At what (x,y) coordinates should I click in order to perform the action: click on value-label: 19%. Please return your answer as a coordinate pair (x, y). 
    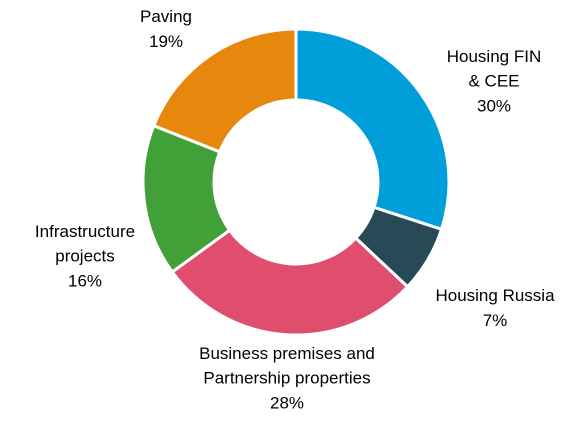
    Looking at the image, I should click on (166, 41).